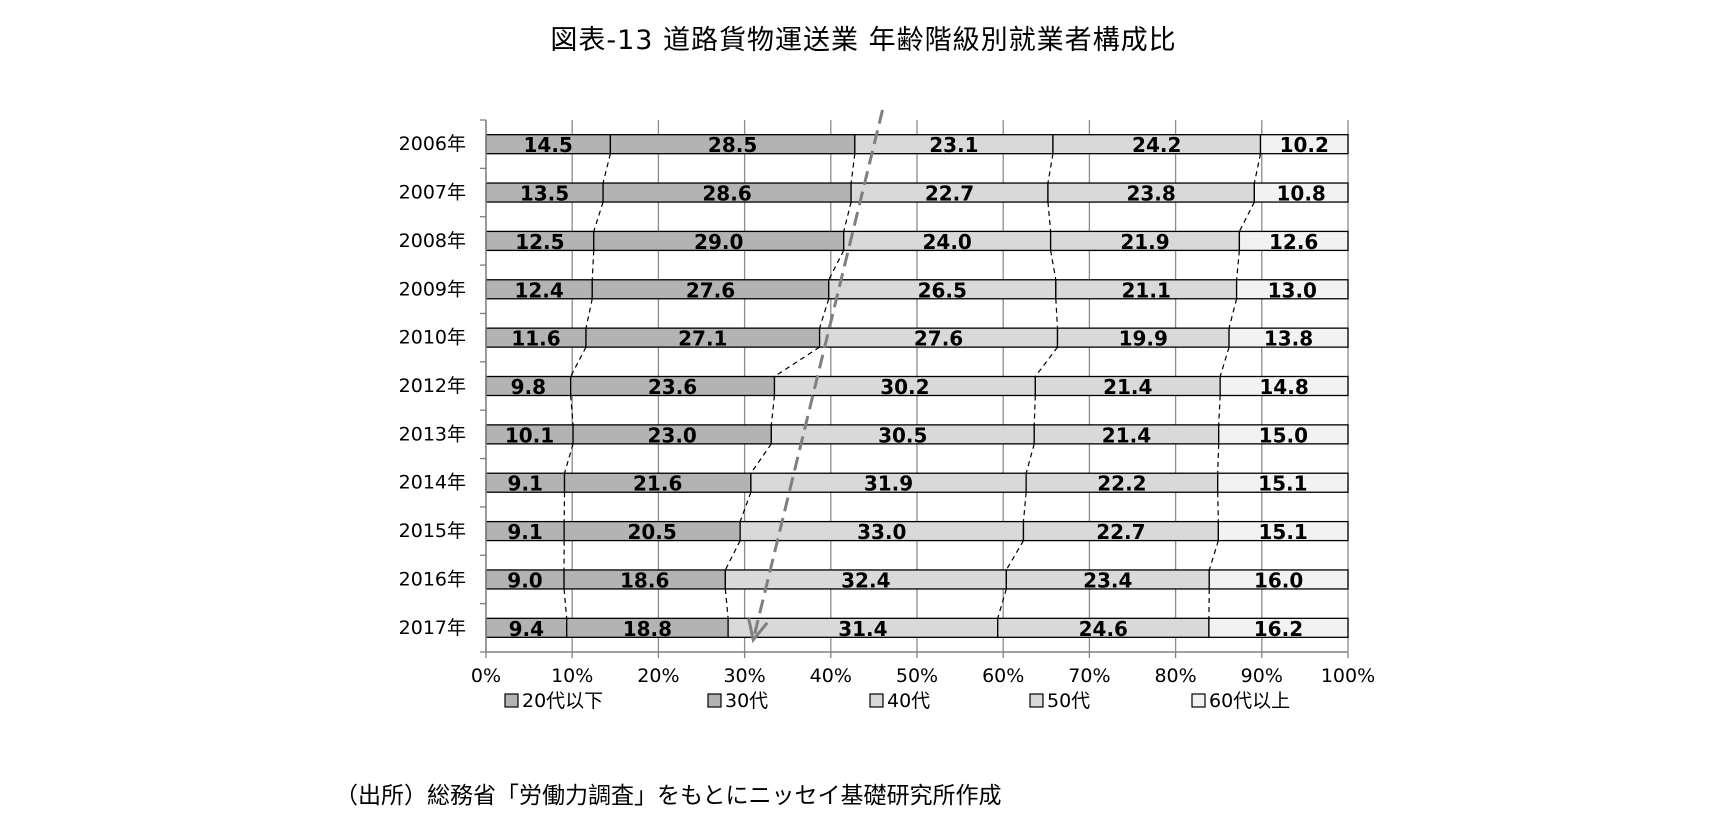 The image size is (1727, 836). I want to click on data-label: 12.4, so click(538, 290).